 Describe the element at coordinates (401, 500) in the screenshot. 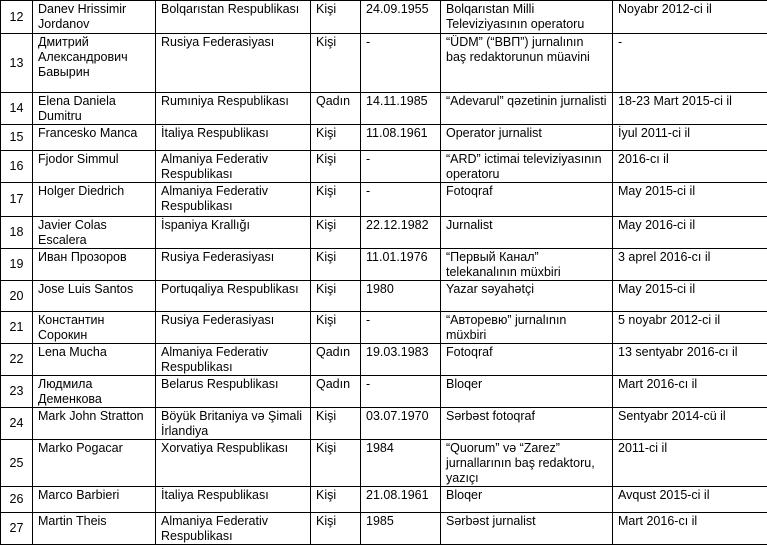

I see `birth-date: 21.08.1961` at that location.